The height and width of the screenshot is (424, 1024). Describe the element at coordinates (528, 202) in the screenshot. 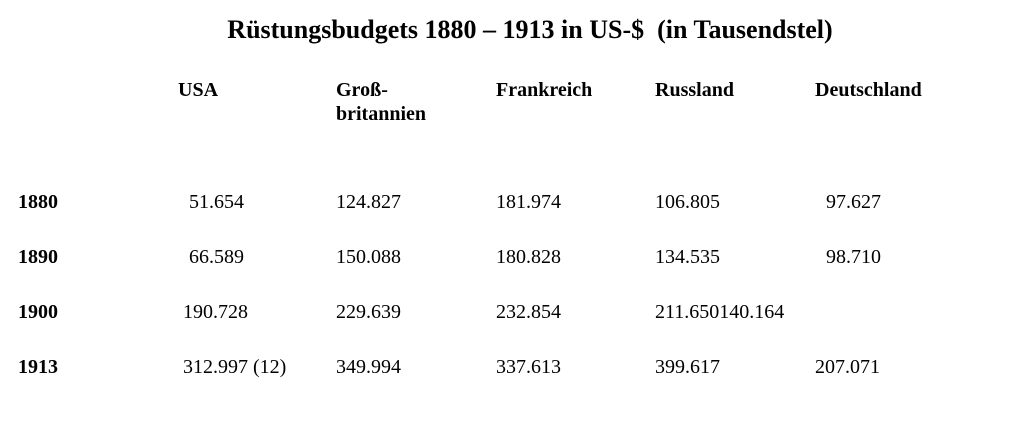

I see `cell: 181.974` at that location.